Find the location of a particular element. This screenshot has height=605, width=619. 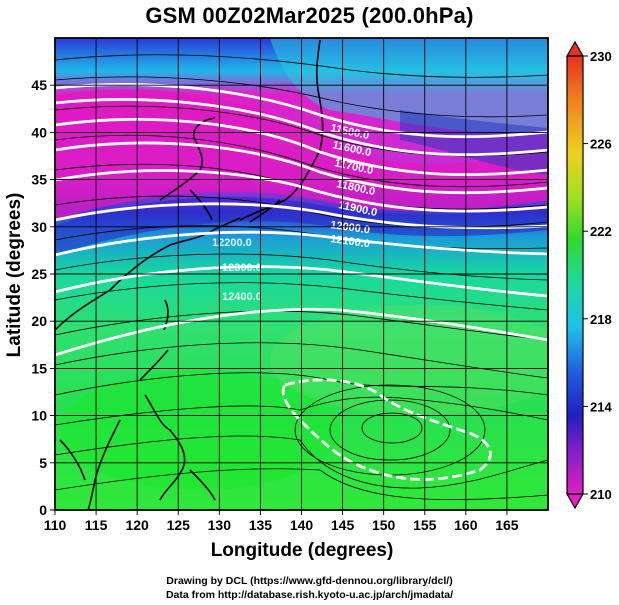

x-tick-label: 115 is located at coordinates (96, 525).